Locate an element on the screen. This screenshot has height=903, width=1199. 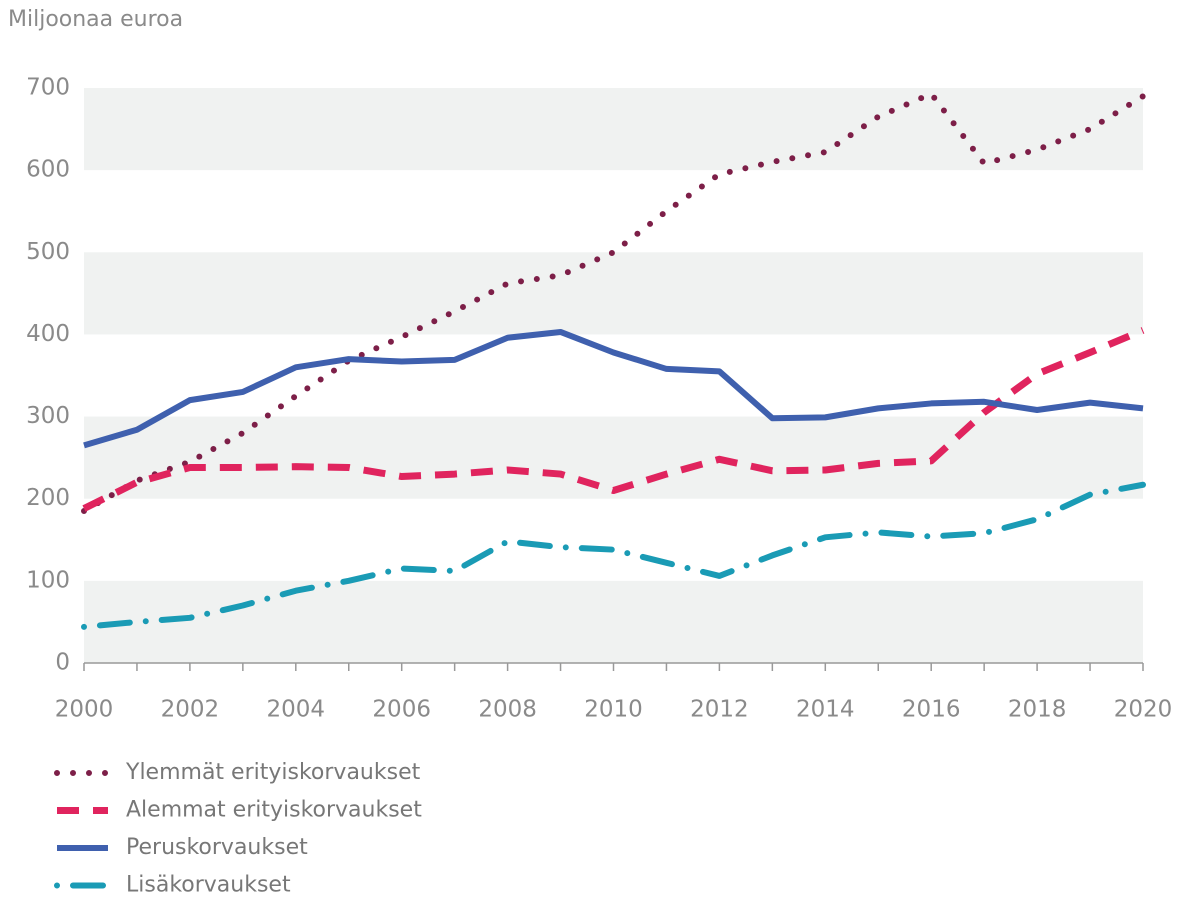
x-tick-label: 2012 is located at coordinates (719, 710).